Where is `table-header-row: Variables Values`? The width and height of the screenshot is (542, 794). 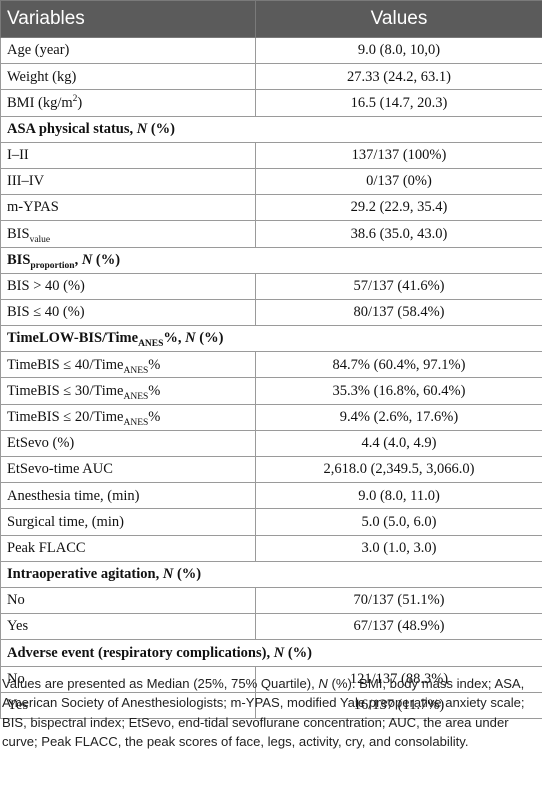
table-header-row: Variables Values is located at coordinates (271, 19).